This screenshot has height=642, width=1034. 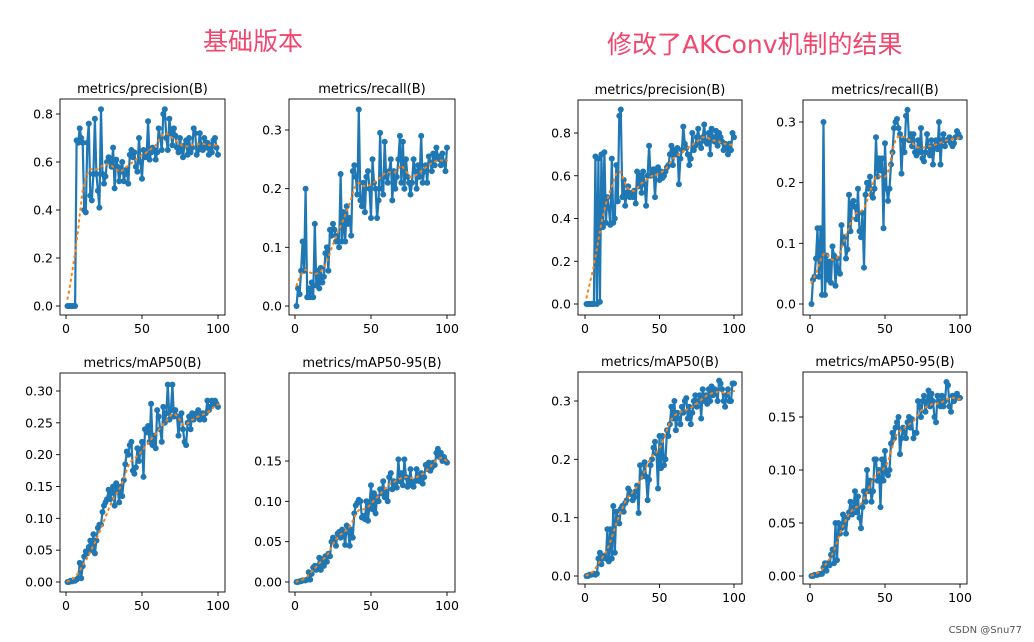 What do you see at coordinates (782, 576) in the screenshot?
I see `y-tick-label: 0.00` at bounding box center [782, 576].